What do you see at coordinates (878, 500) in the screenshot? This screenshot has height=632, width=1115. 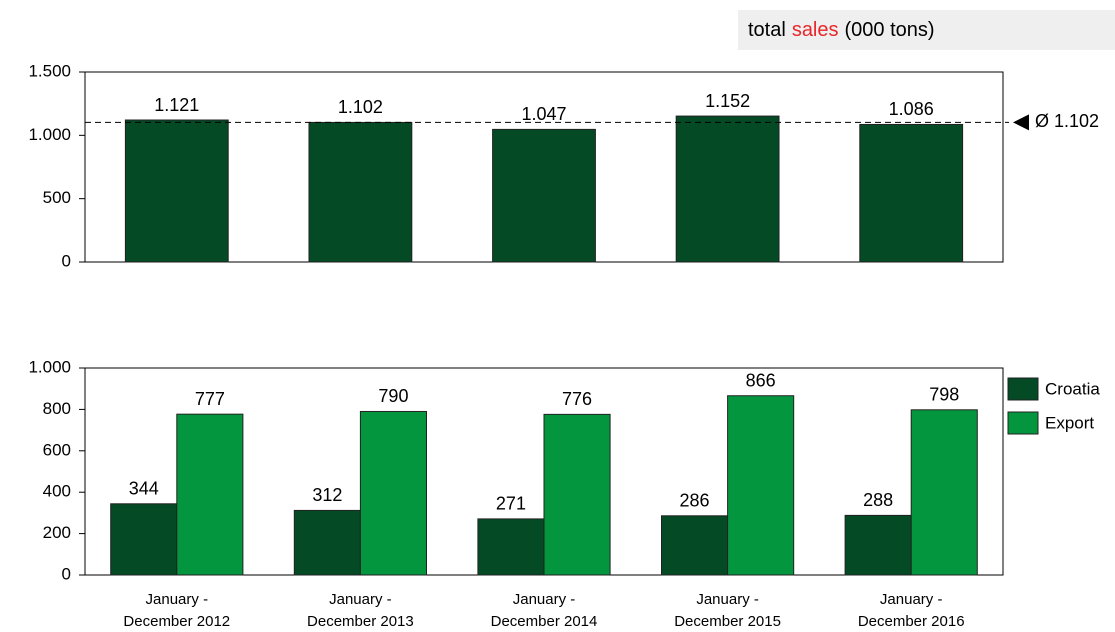 I see `data-label: 288` at bounding box center [878, 500].